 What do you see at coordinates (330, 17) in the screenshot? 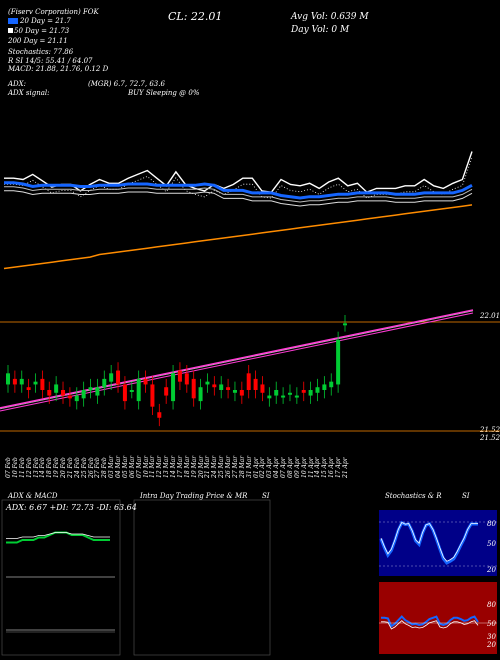
I see `avg-vol-label: Avg Vol: 0.639 M` at bounding box center [330, 17].